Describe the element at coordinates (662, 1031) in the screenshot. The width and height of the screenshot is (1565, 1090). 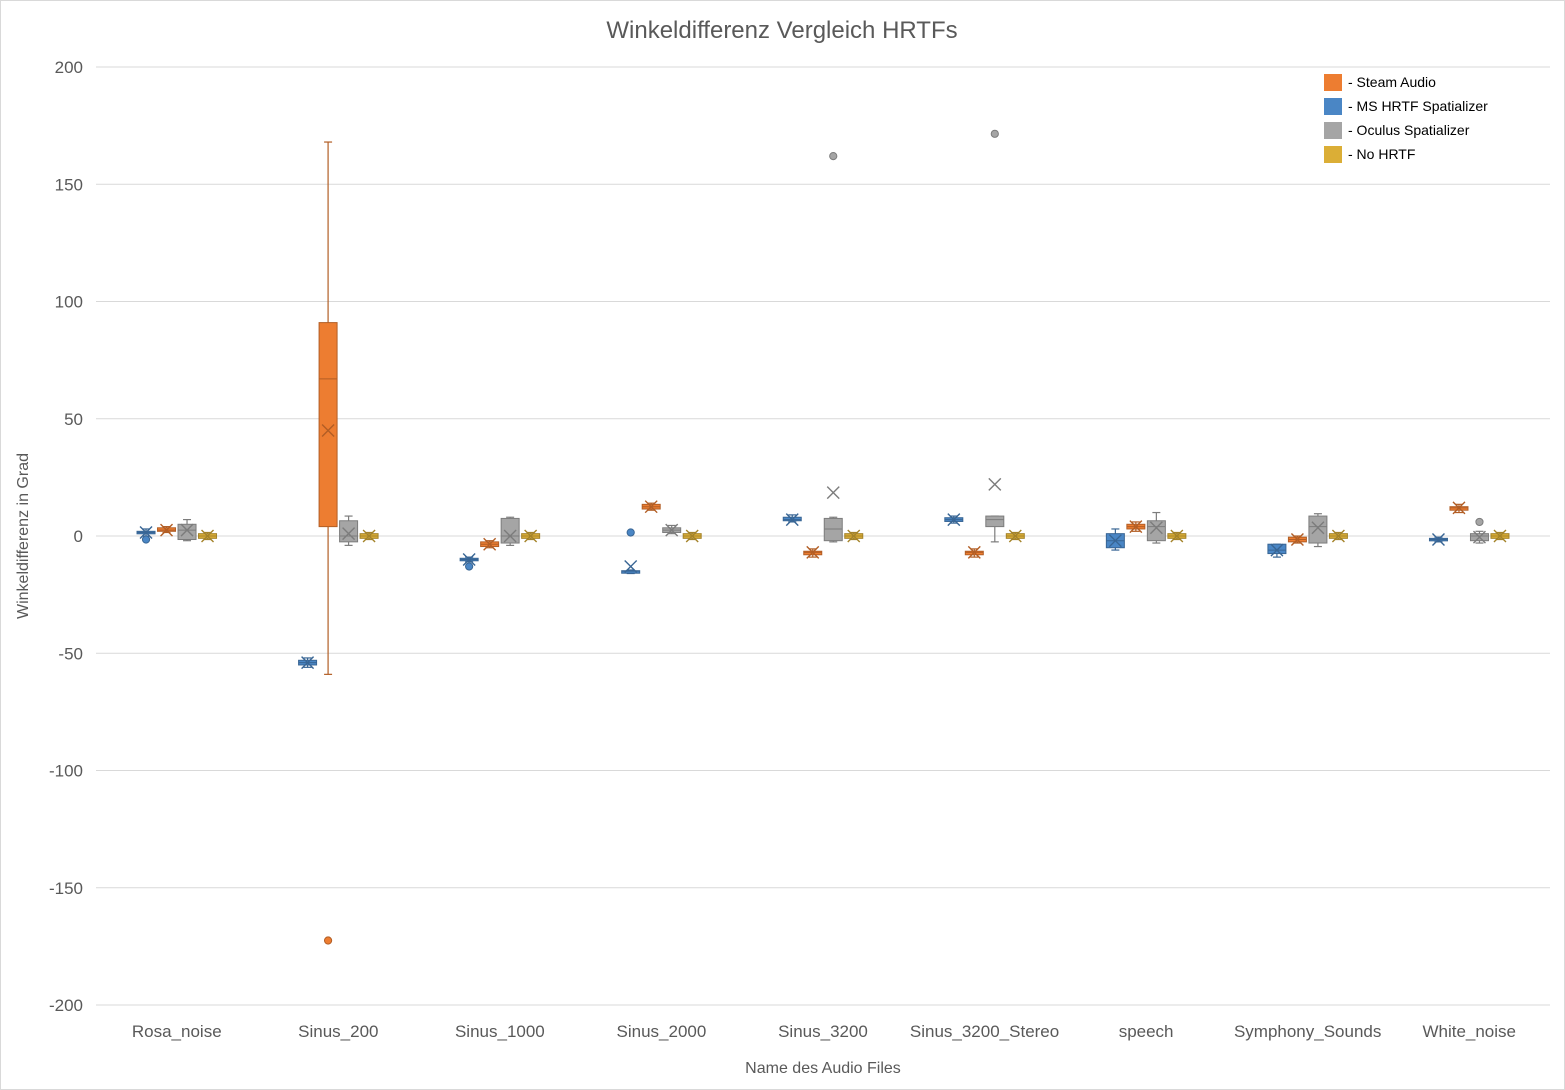
I see `category-label: Sinus_2000` at that location.